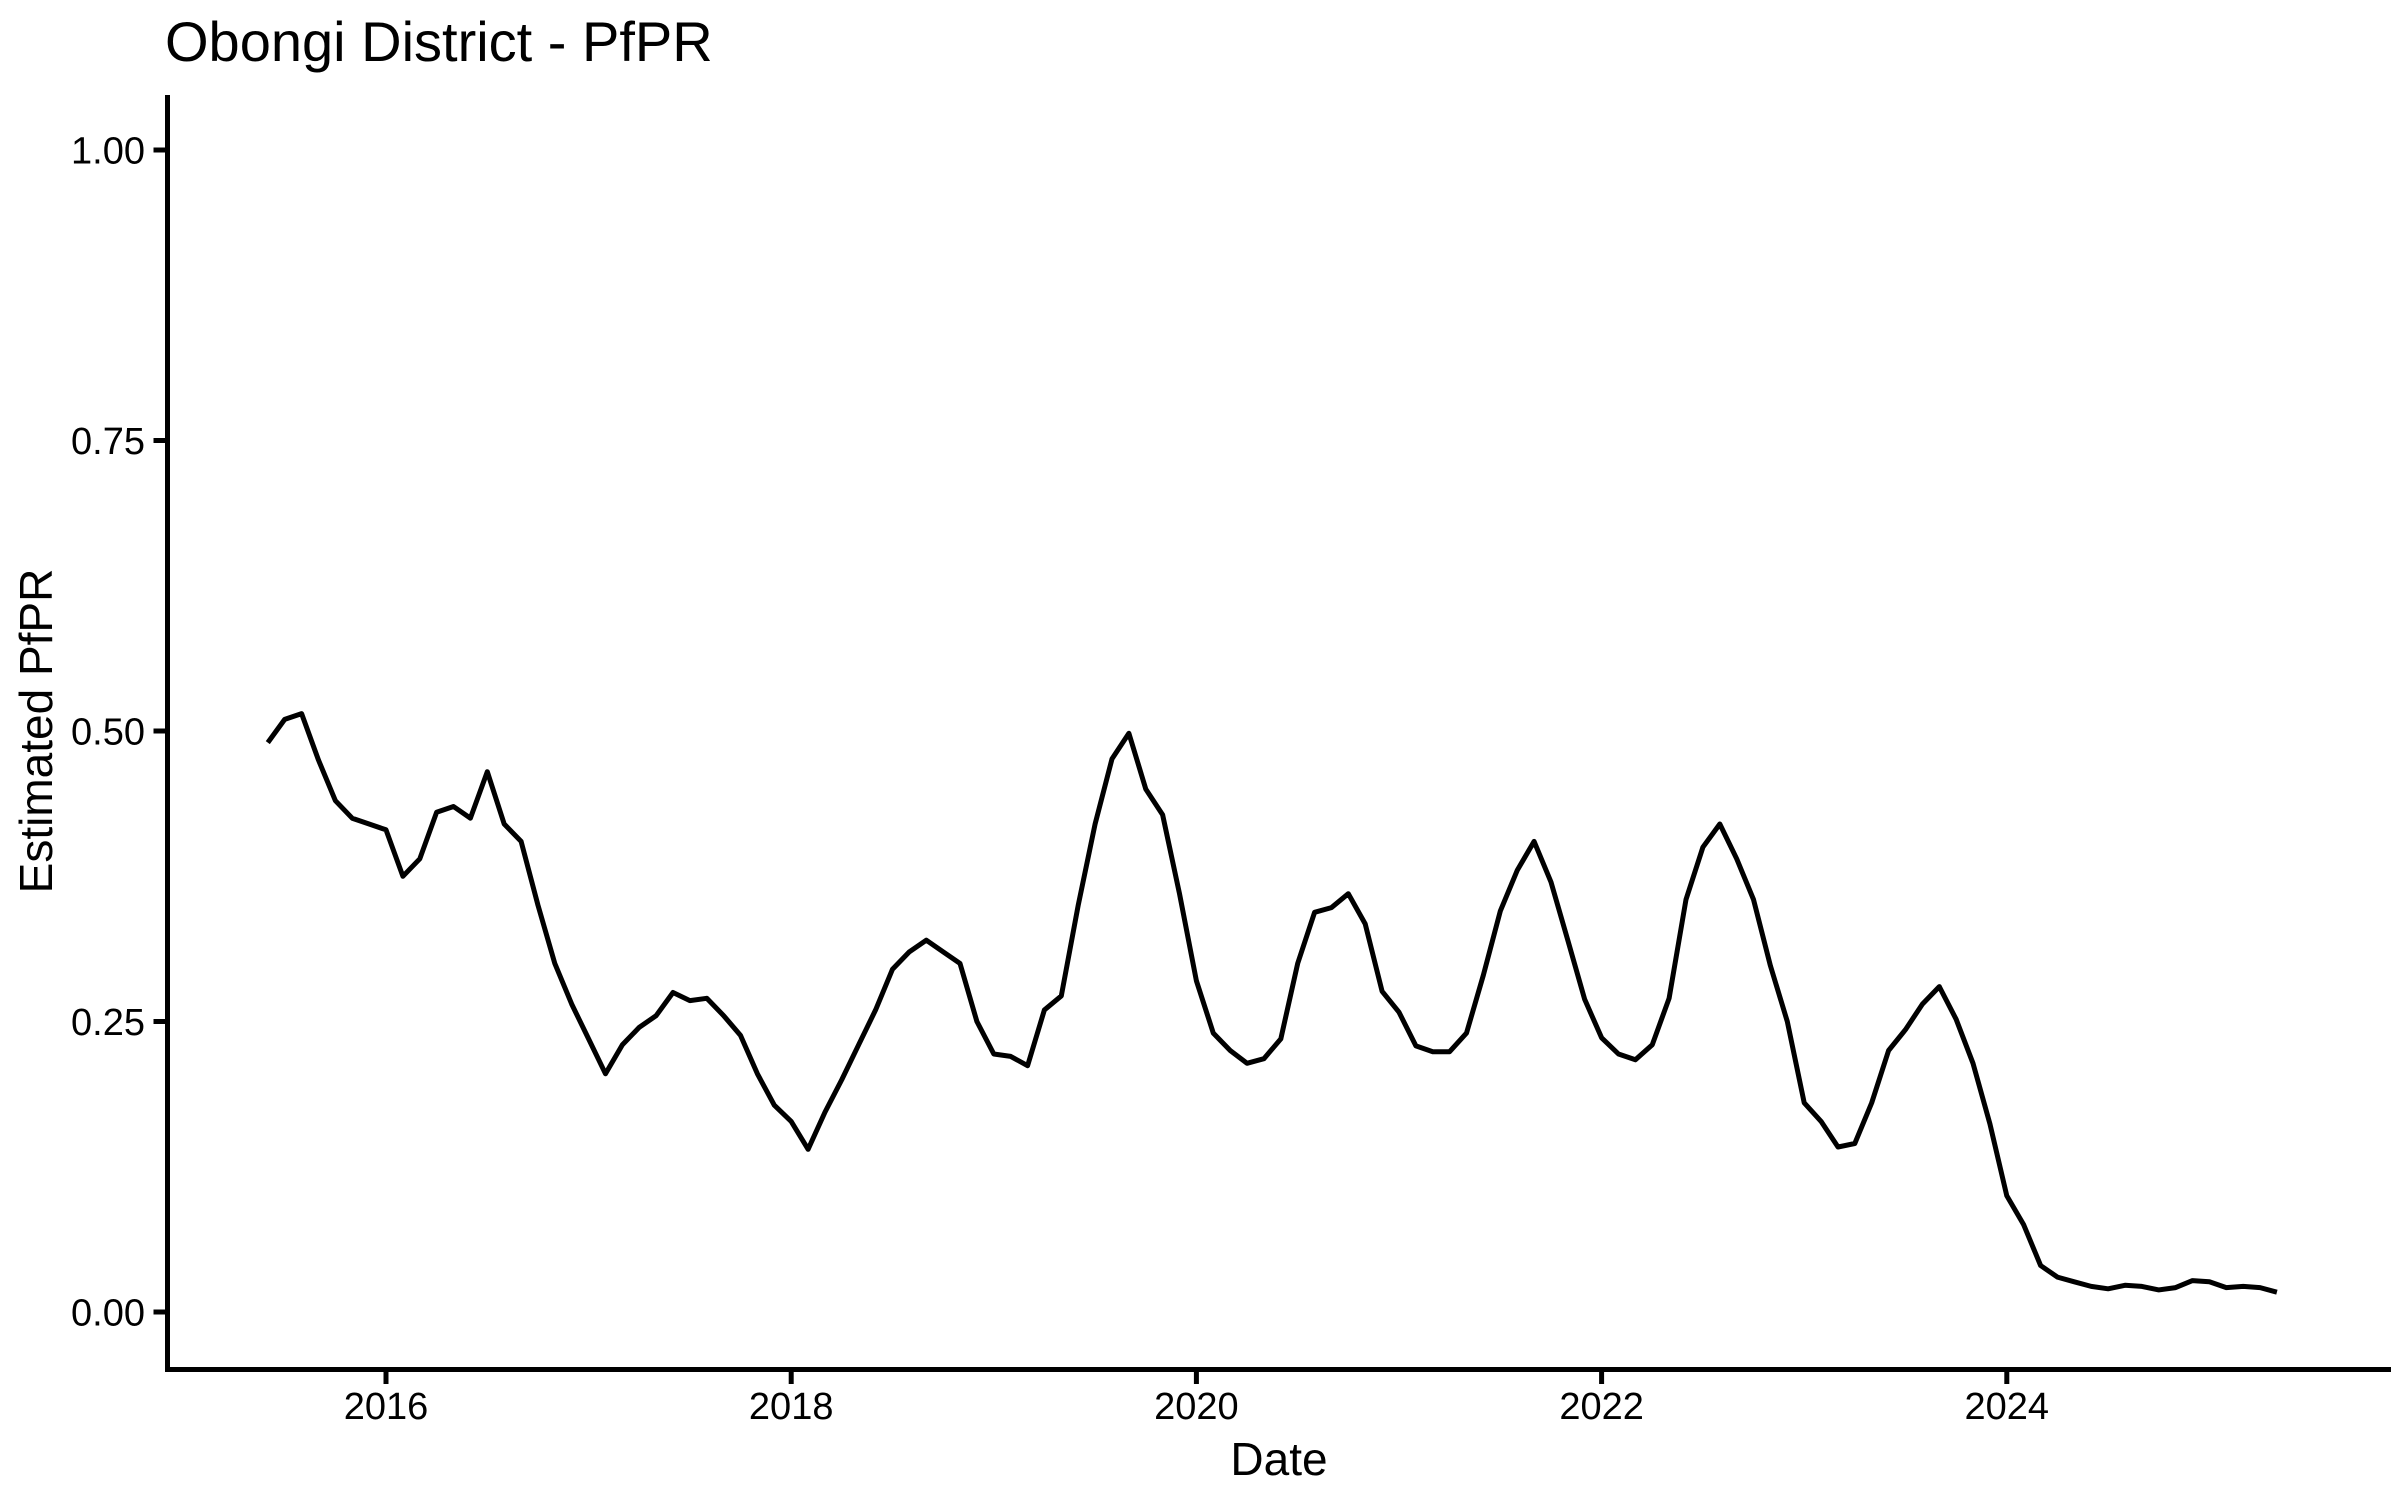 This screenshot has width=2400, height=1505. I want to click on y-tick-label: 0.50, so click(108, 733).